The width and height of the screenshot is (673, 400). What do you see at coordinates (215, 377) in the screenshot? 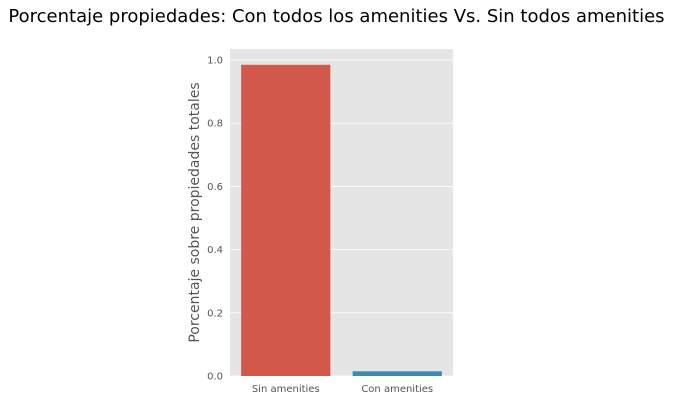
I see `y-tick-label: 0.0` at bounding box center [215, 377].